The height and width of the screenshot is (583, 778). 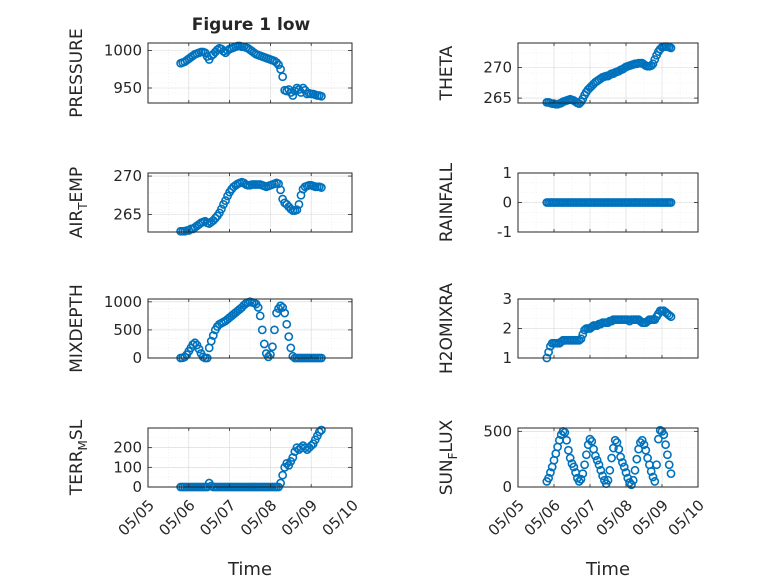 I want to click on x-tick-label: 05/08, so click(x=614, y=517).